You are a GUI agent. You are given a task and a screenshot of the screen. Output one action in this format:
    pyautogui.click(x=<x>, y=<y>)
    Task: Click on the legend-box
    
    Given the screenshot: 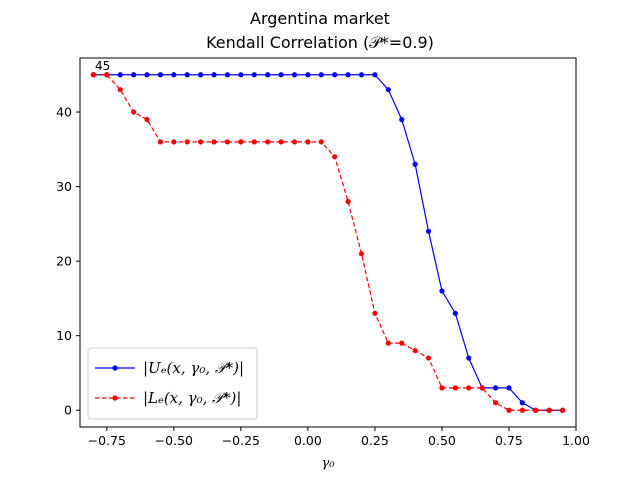 What is the action you would take?
    pyautogui.click(x=172, y=383)
    